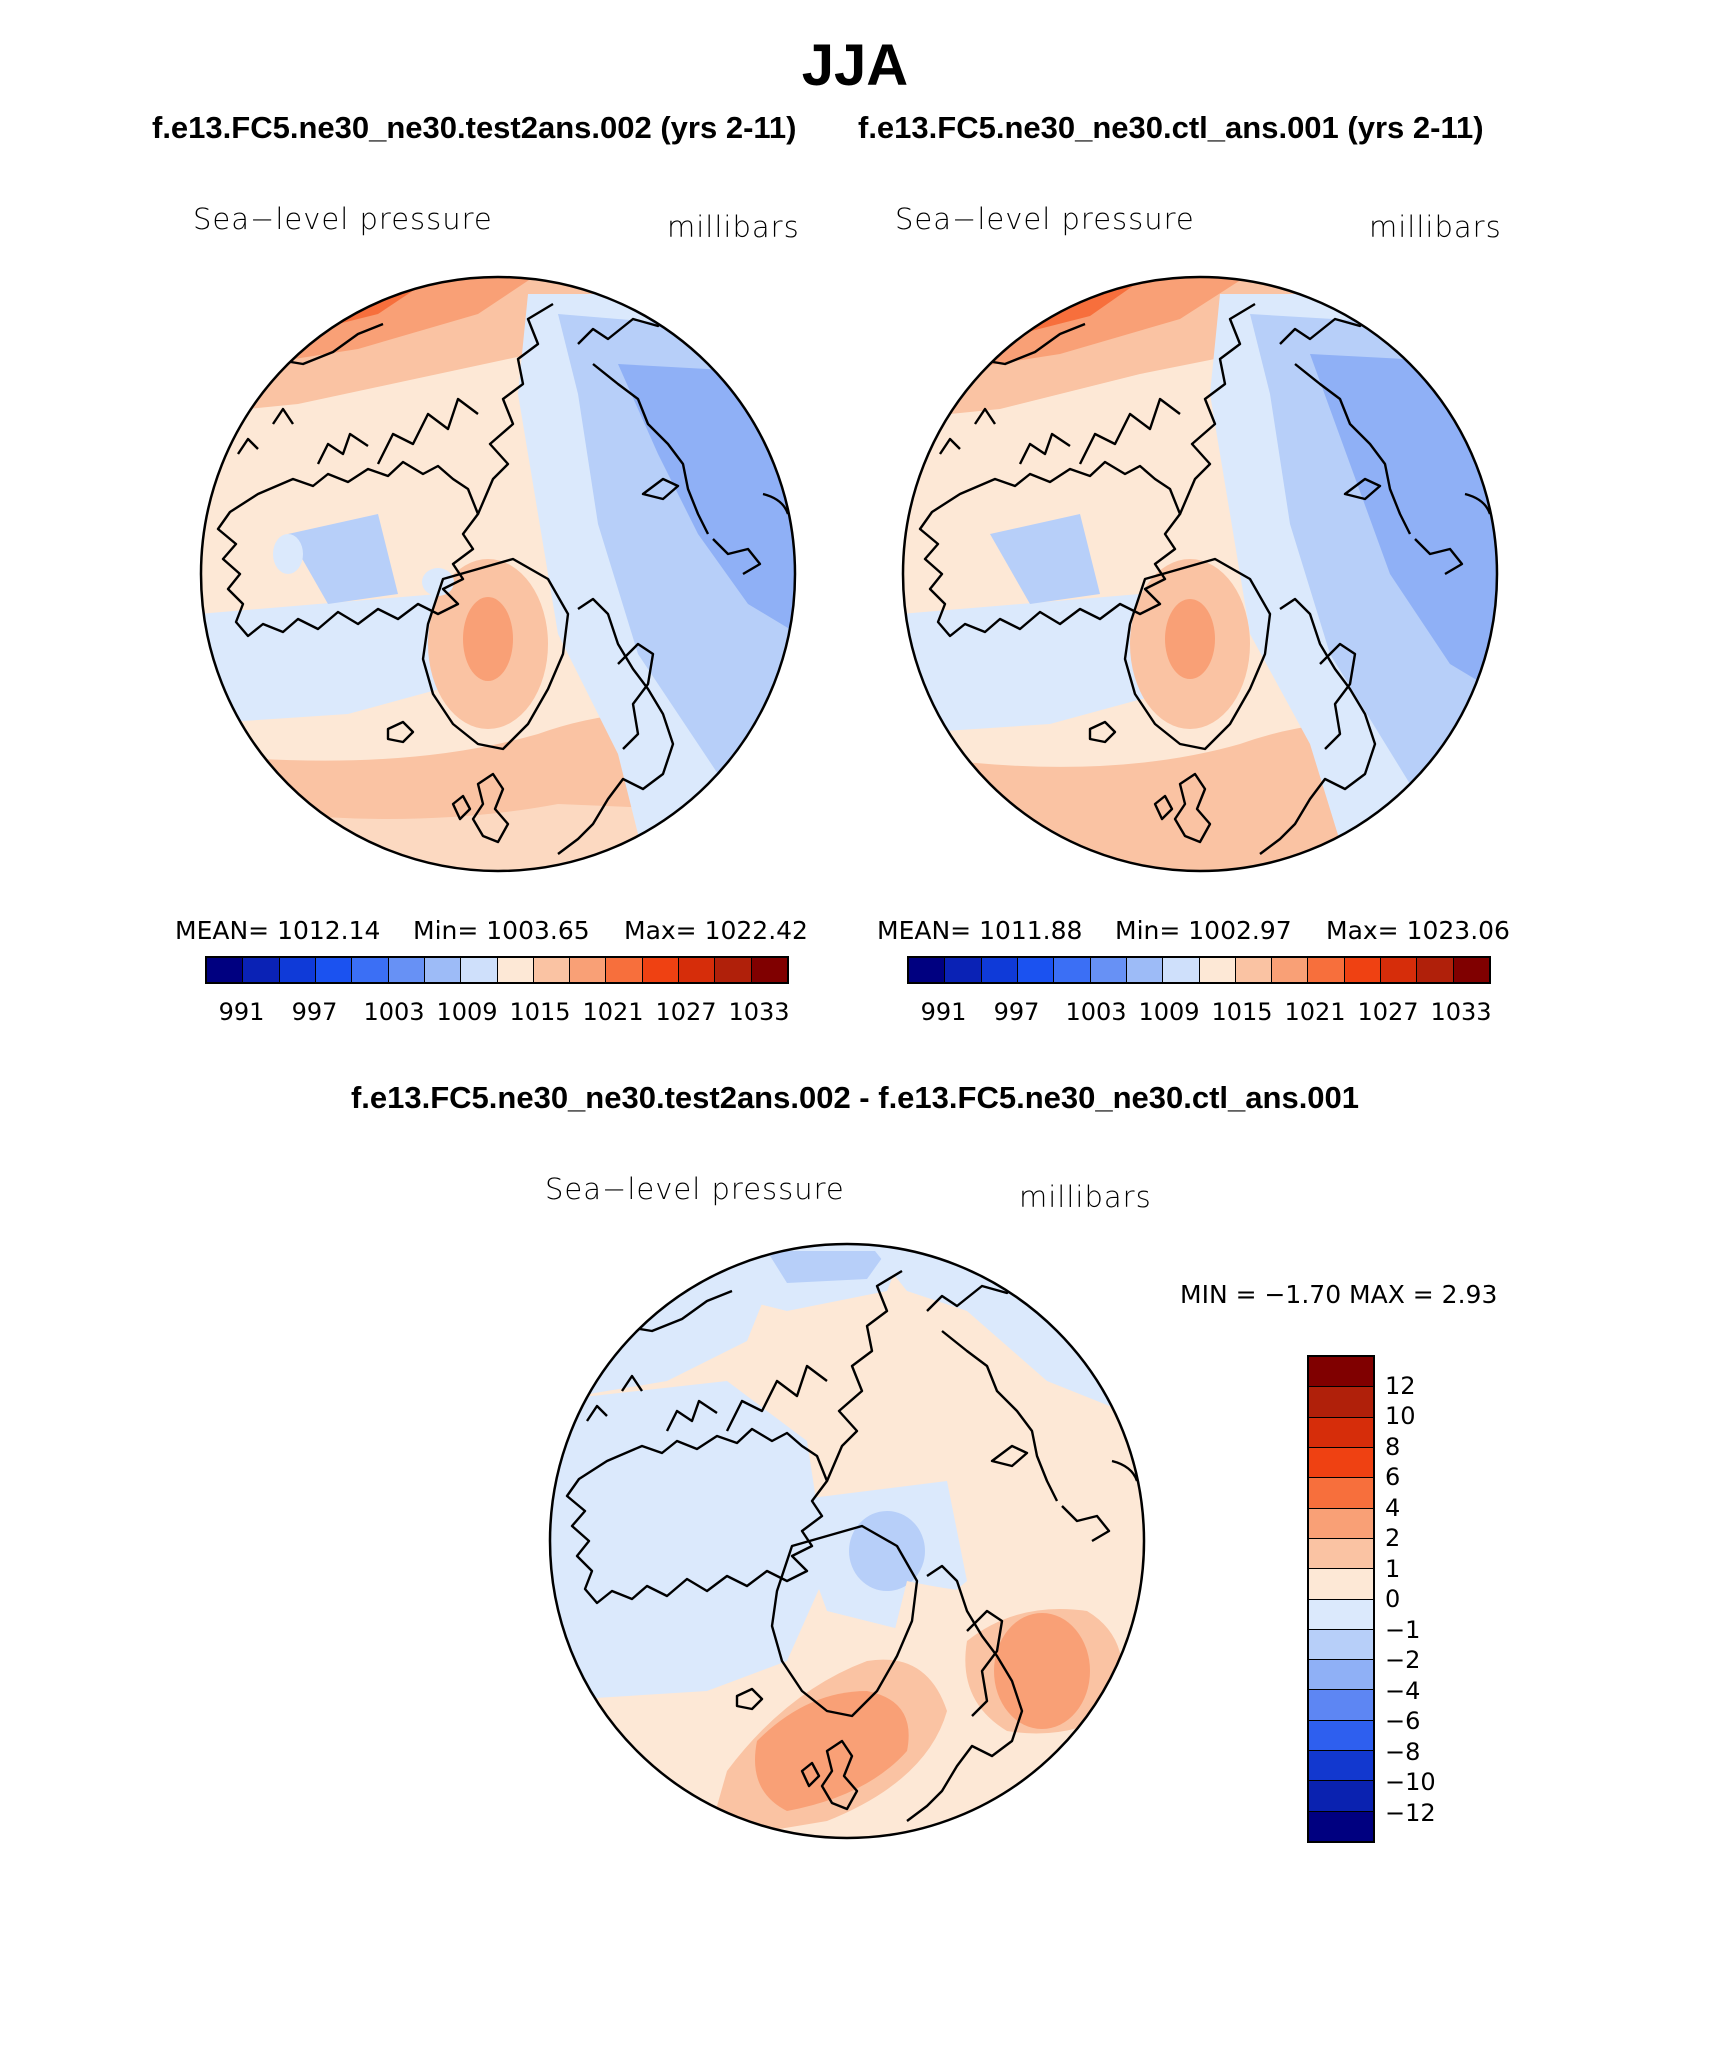 This screenshot has height=2061, width=1710. What do you see at coordinates (1400, 1416) in the screenshot?
I see `colorbar-tick-label: 10` at bounding box center [1400, 1416].